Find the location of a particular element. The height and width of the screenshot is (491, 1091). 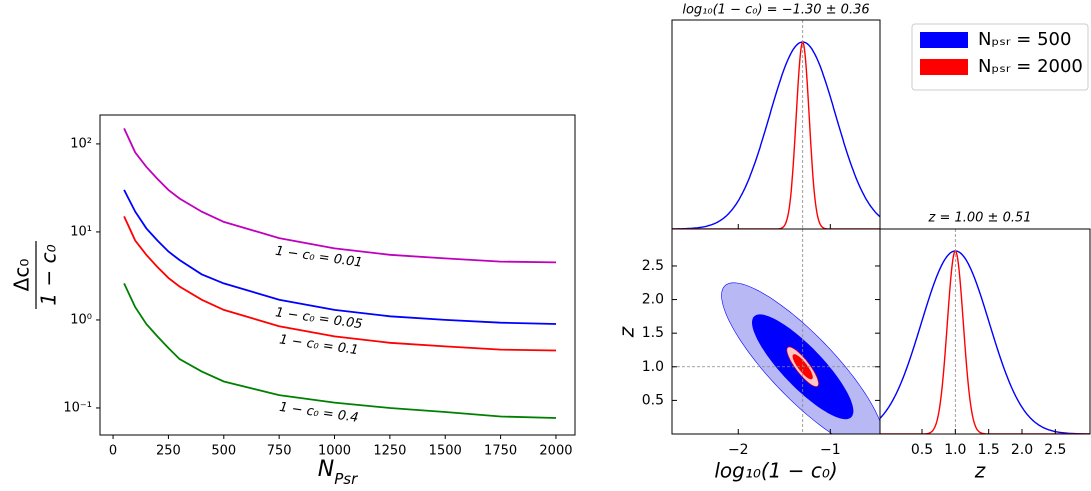

x-axis-label: NPsr is located at coordinates (338, 472).